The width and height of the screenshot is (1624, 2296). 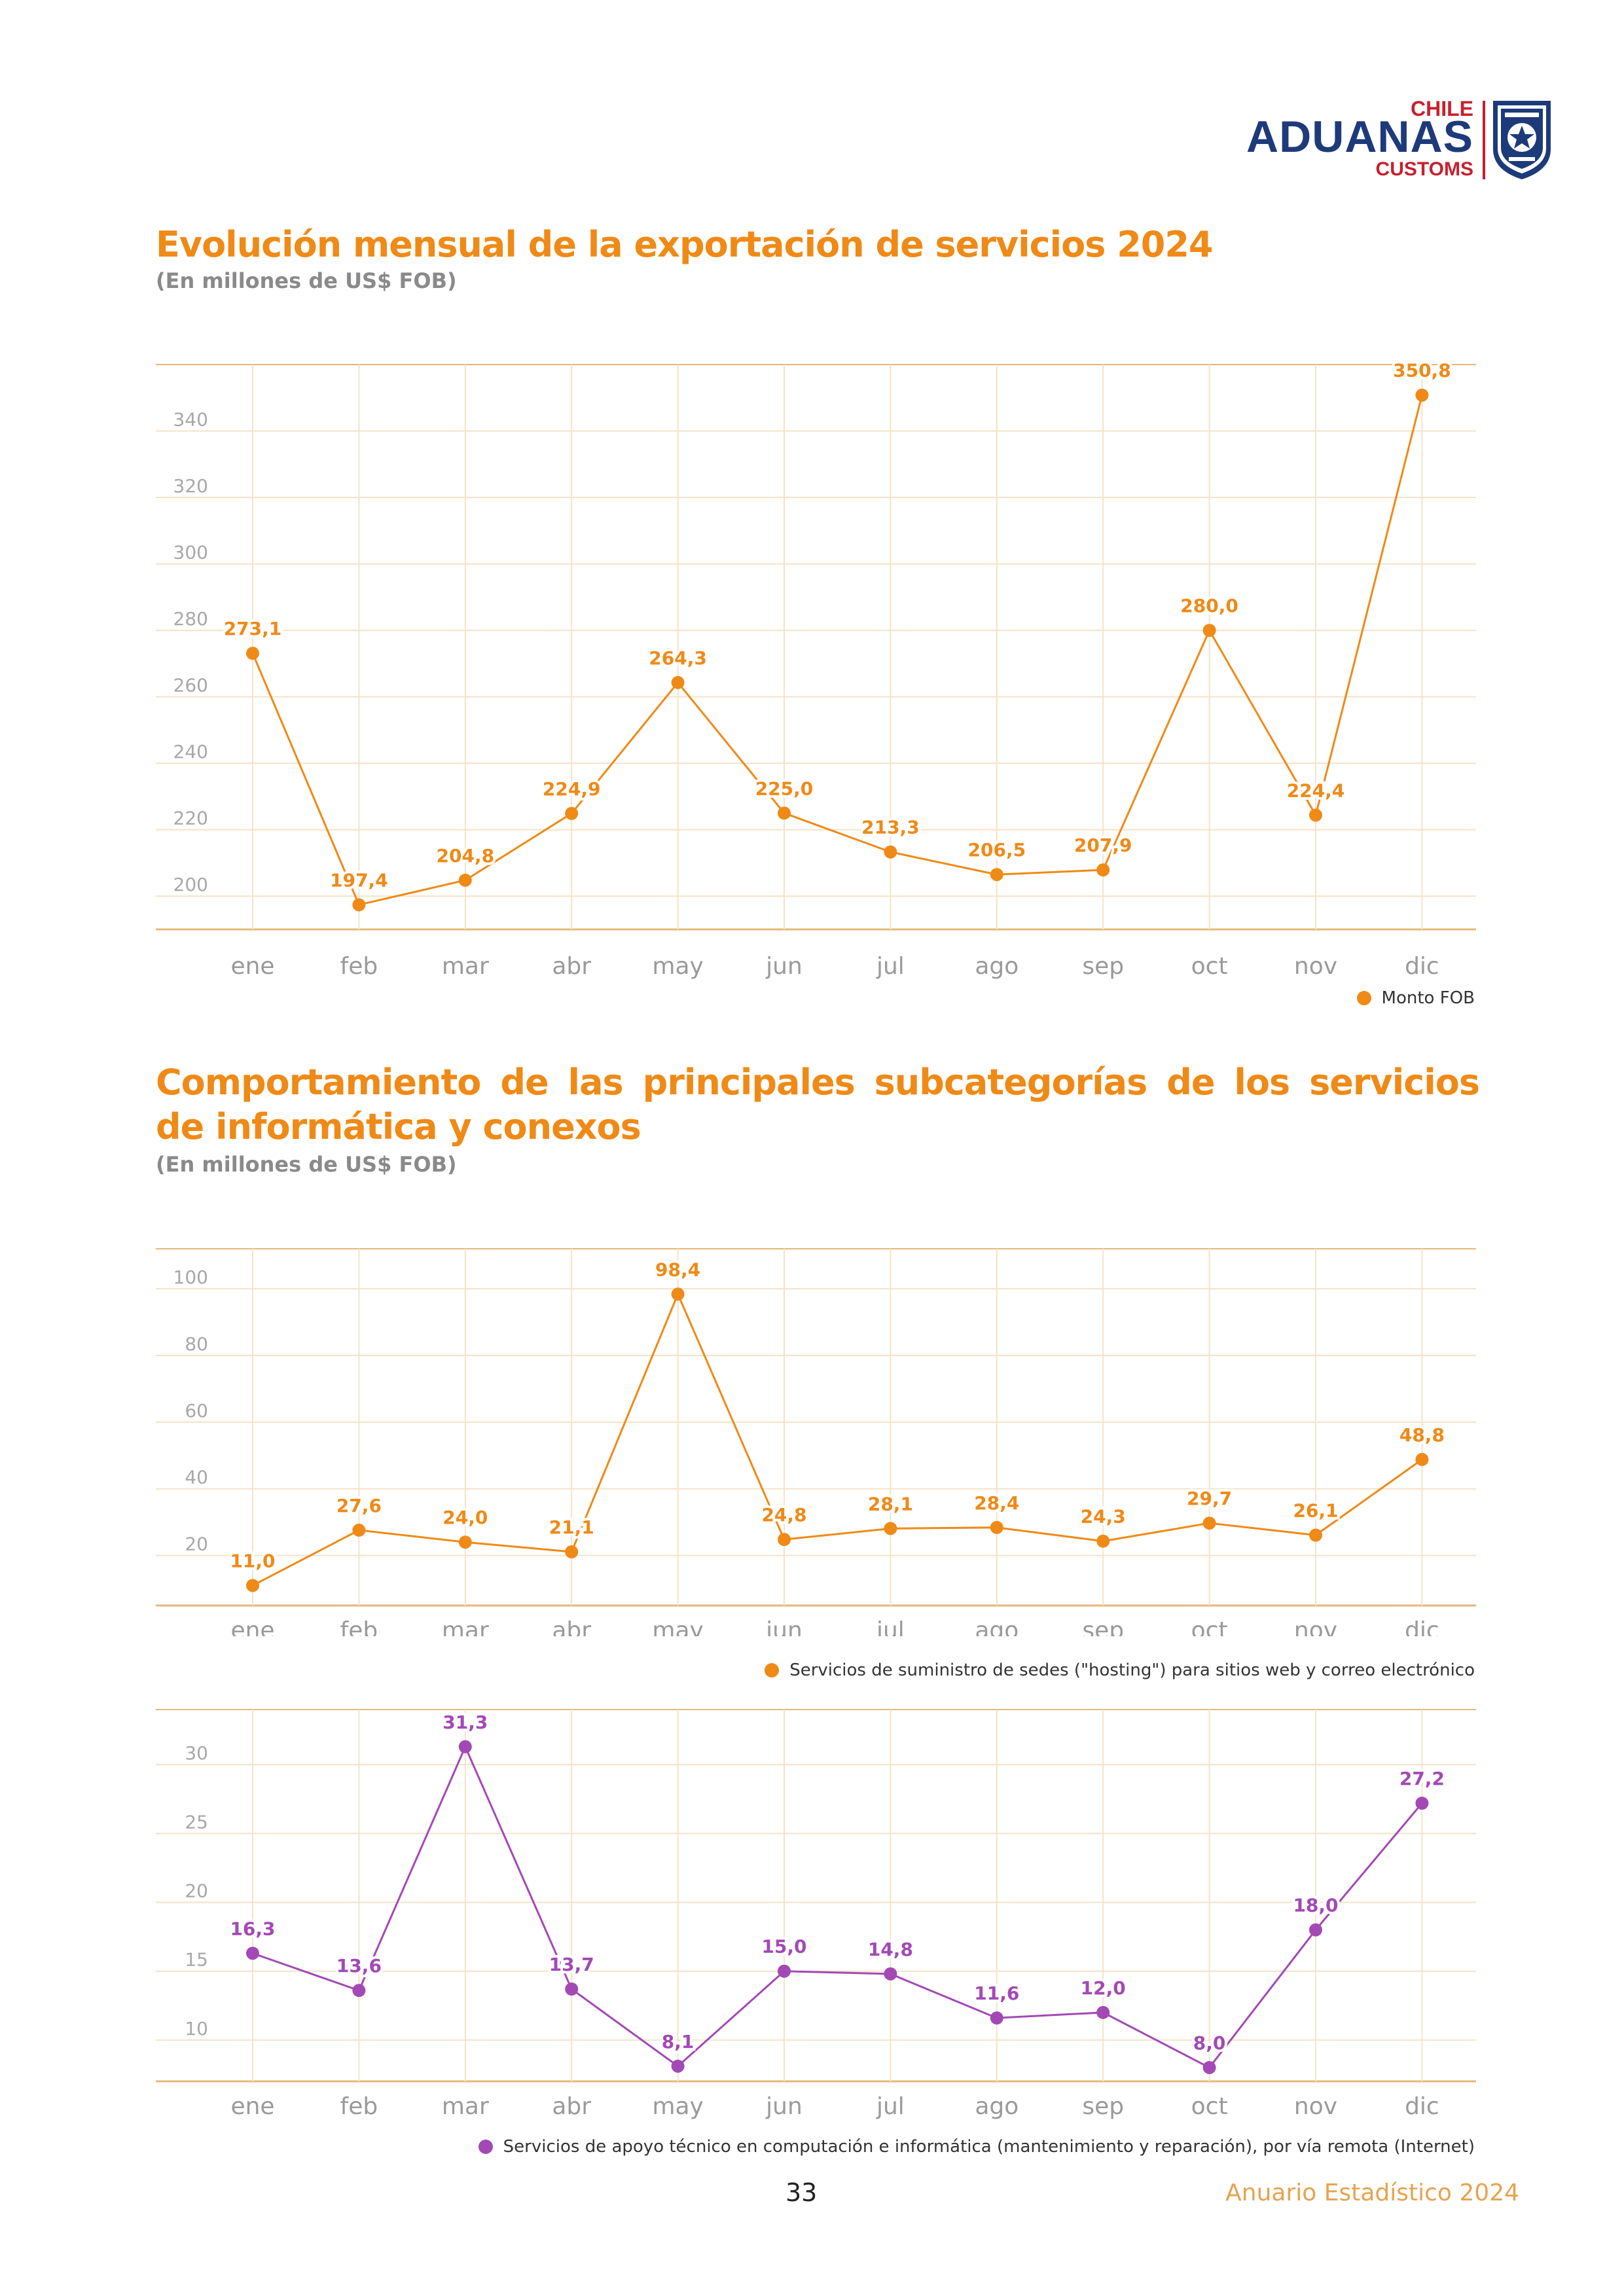 What do you see at coordinates (306, 280) in the screenshot?
I see `section1-subtitle: (En millones de US$ FOB)` at bounding box center [306, 280].